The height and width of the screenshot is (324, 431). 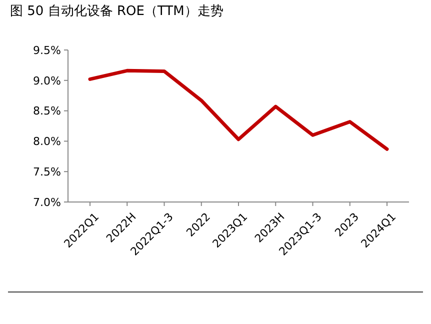 What do you see at coordinates (117, 11) in the screenshot?
I see `chart-title: 图 50 自动化设备 ROE（TTM）走势` at bounding box center [117, 11].